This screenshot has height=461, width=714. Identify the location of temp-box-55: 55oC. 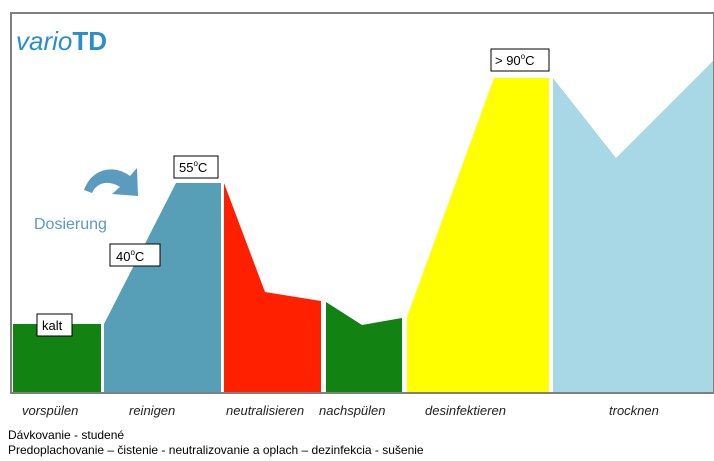
(196, 167).